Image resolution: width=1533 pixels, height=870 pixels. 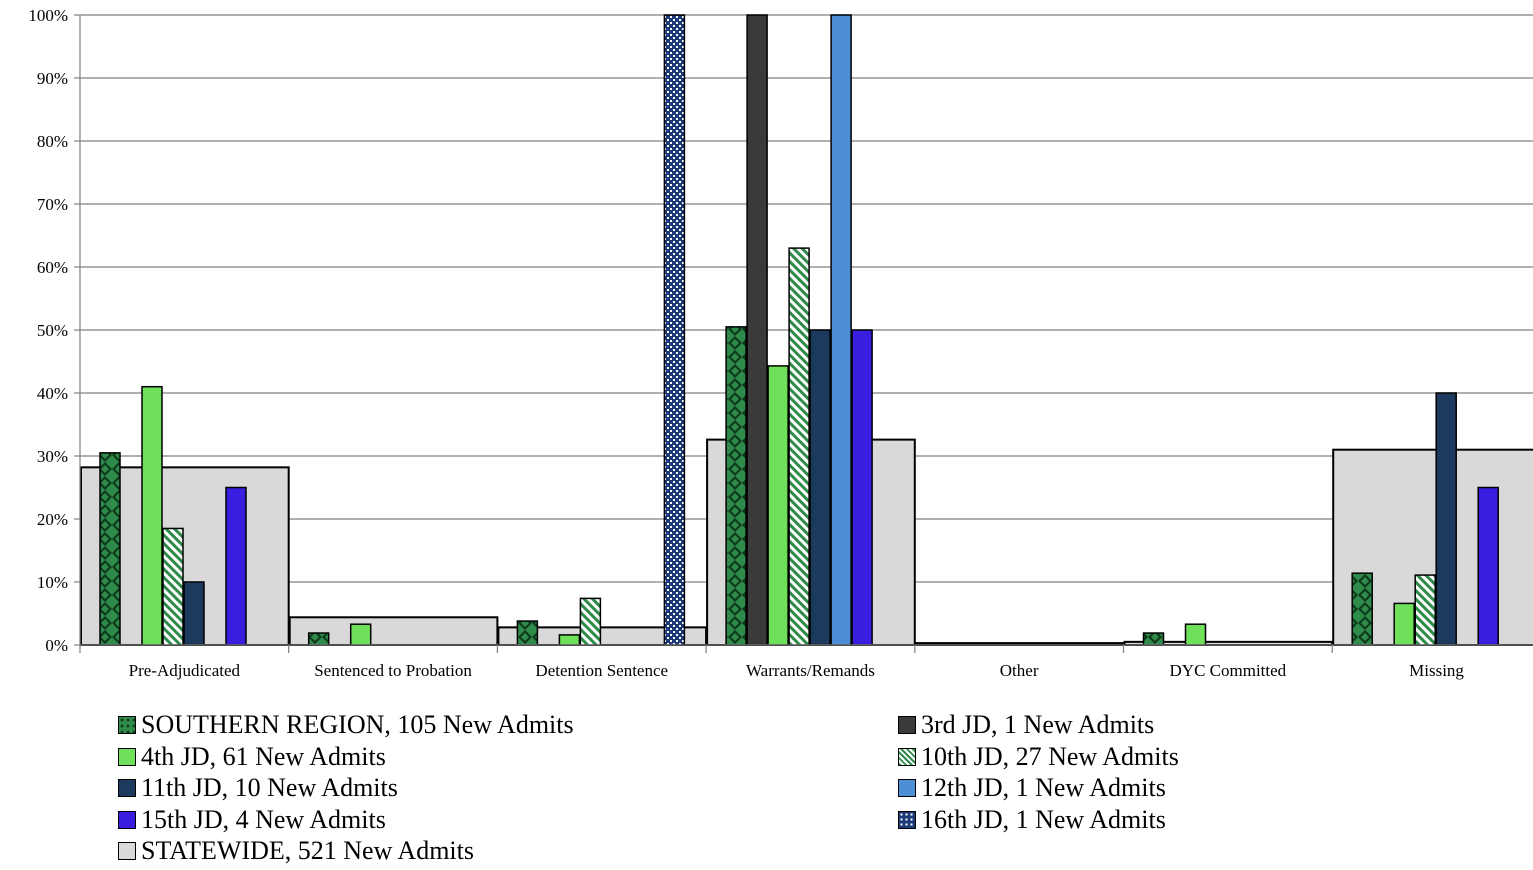 I want to click on y-tick-label: 80%, so click(x=52, y=141).